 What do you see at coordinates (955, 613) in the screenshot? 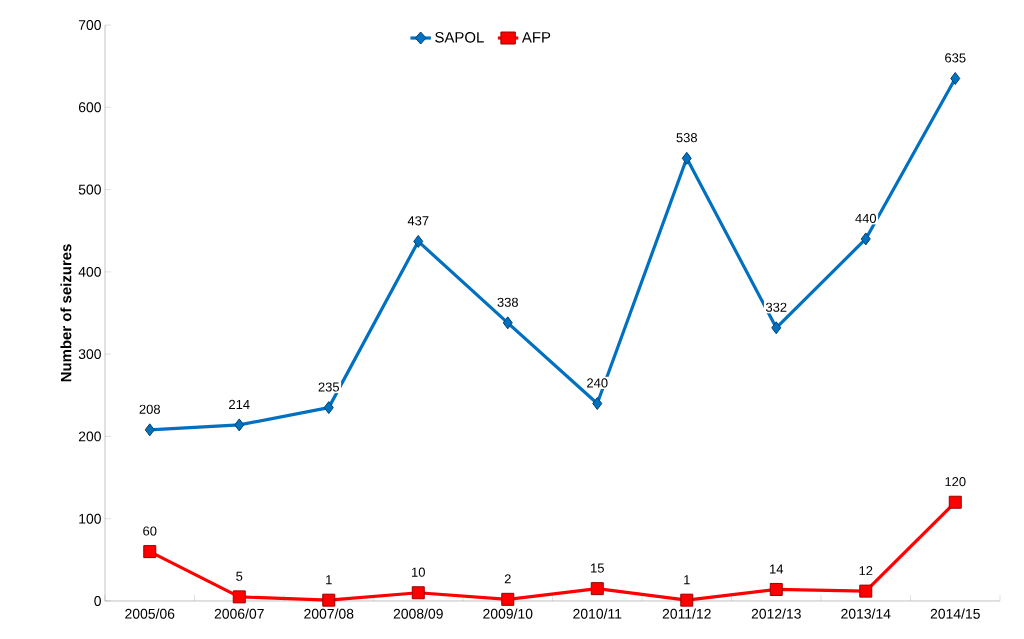
I see `x-tick-label: 2014/15` at bounding box center [955, 613].